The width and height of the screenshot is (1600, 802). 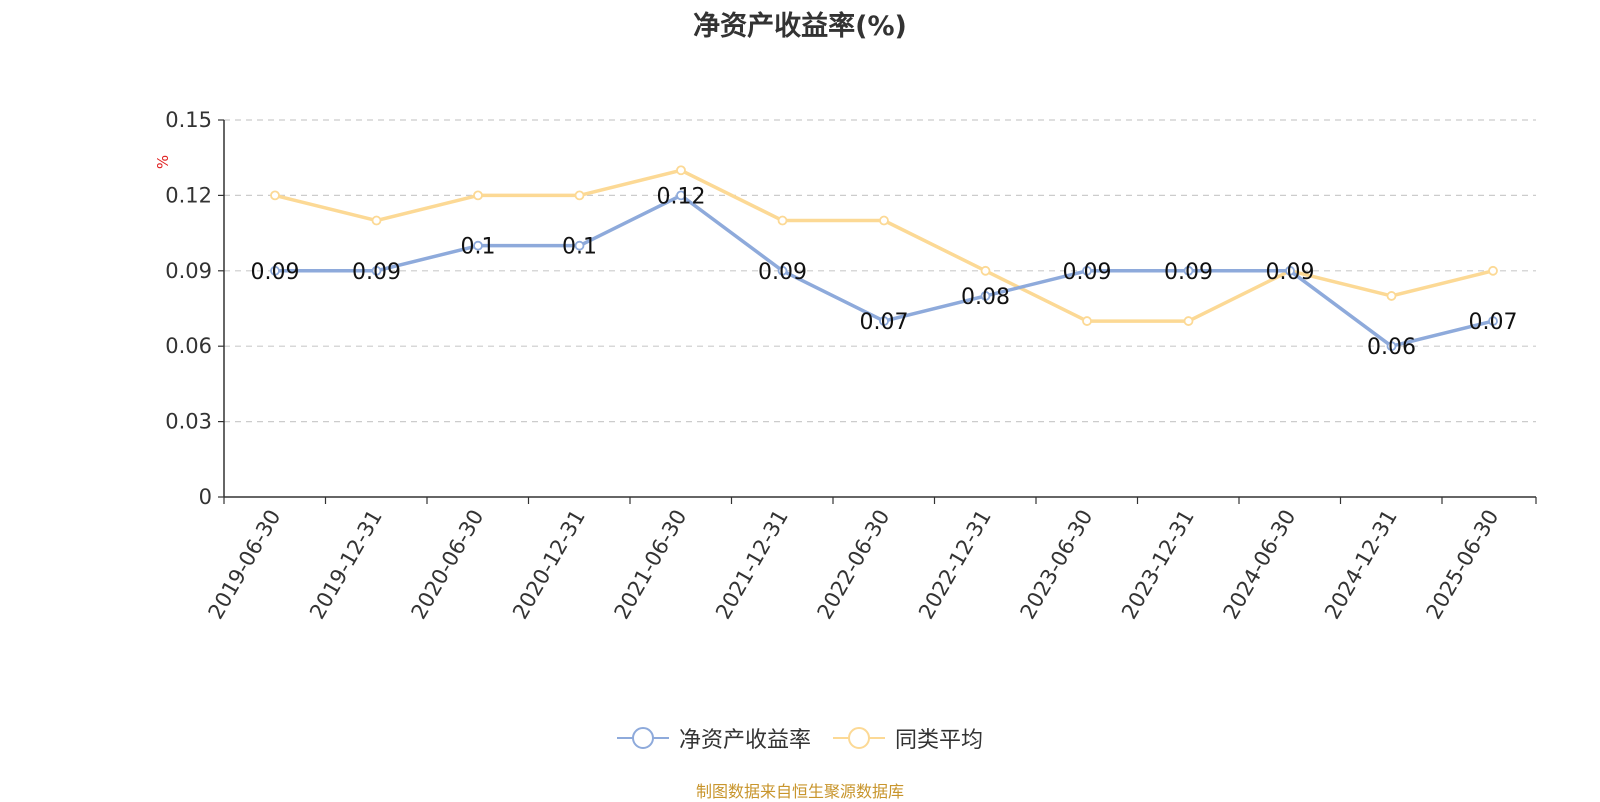 I want to click on y-tick-label: 0.09, so click(x=188, y=271).